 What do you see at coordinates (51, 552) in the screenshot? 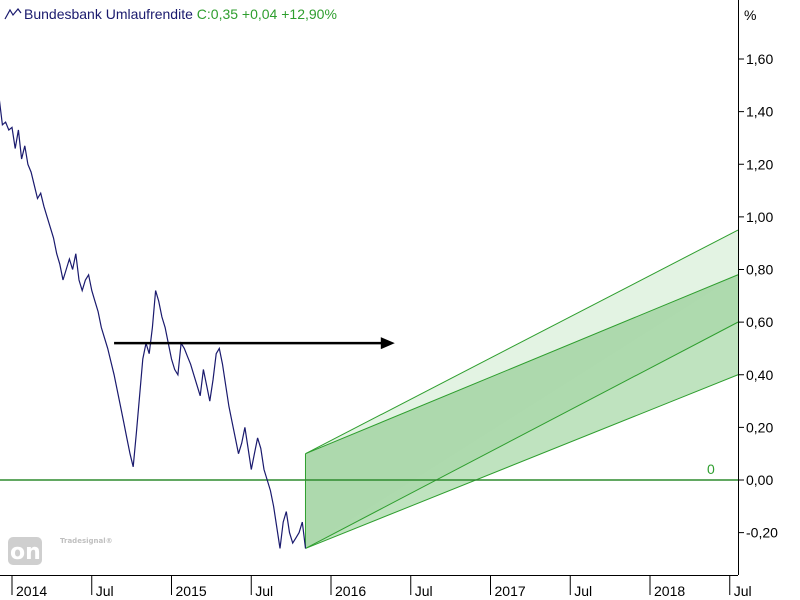
I see `watermark-brand: onLine` at bounding box center [51, 552].